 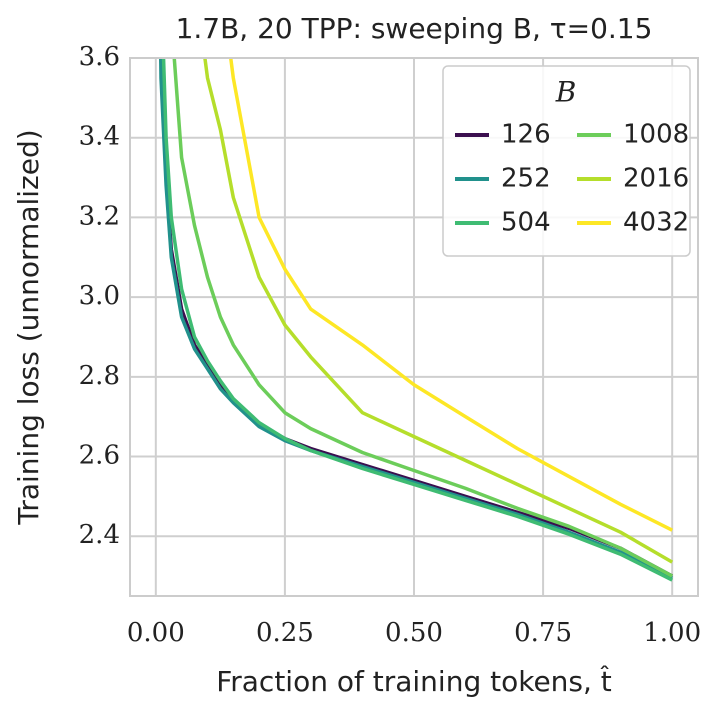 What do you see at coordinates (566, 92) in the screenshot?
I see `legend-title: B` at bounding box center [566, 92].